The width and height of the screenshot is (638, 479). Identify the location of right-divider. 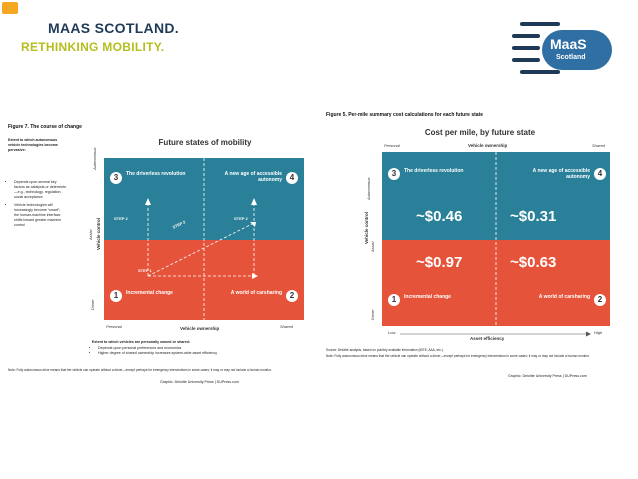
(496, 239).